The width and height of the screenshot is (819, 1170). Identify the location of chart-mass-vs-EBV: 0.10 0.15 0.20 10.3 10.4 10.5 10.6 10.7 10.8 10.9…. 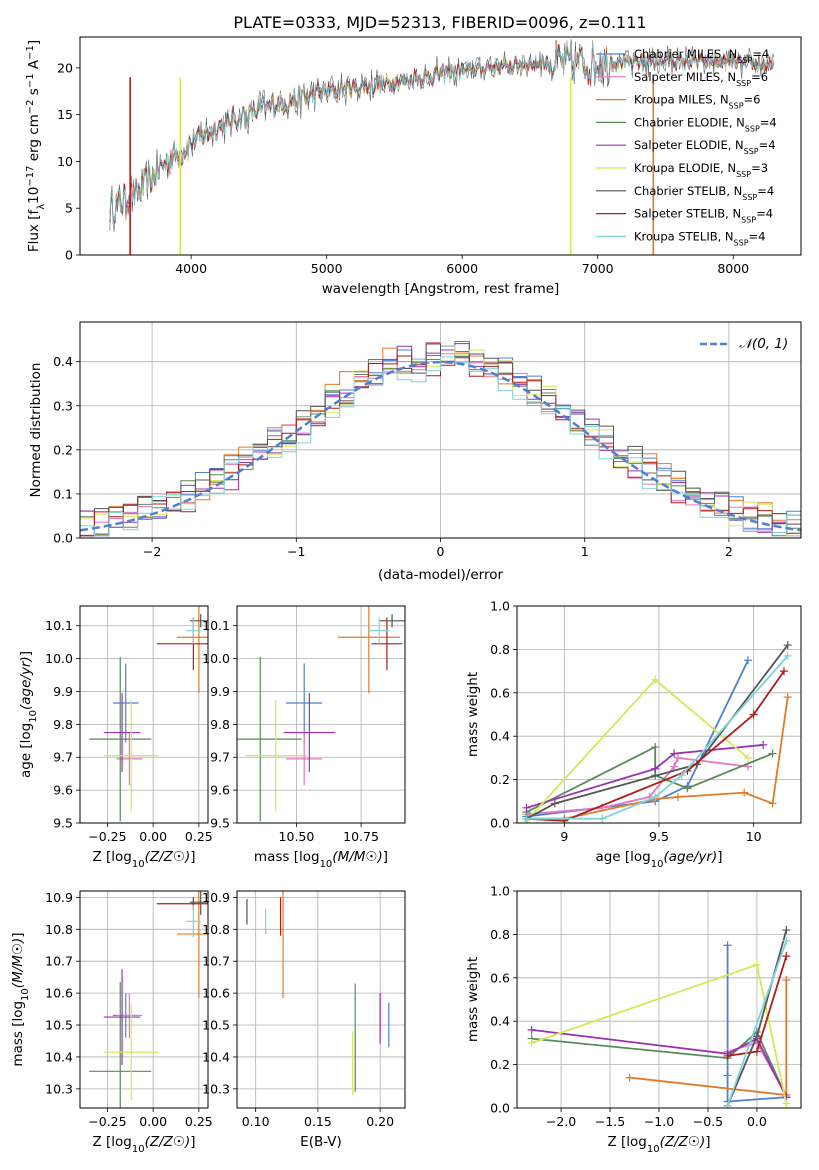
(304, 1020).